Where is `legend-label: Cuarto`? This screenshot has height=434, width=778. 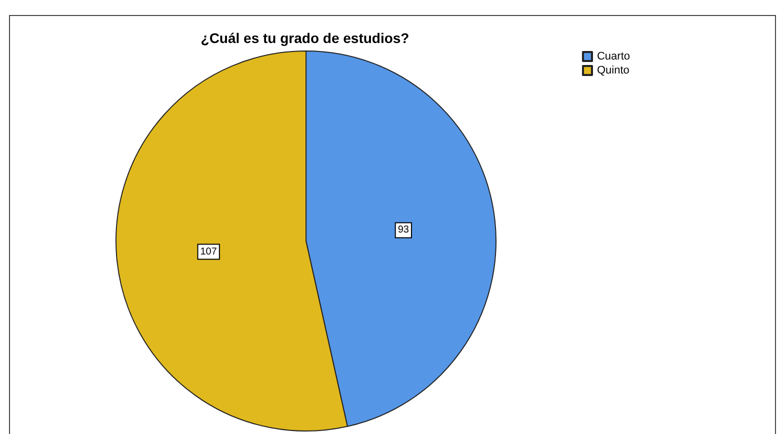
legend-label: Cuarto is located at coordinates (613, 56).